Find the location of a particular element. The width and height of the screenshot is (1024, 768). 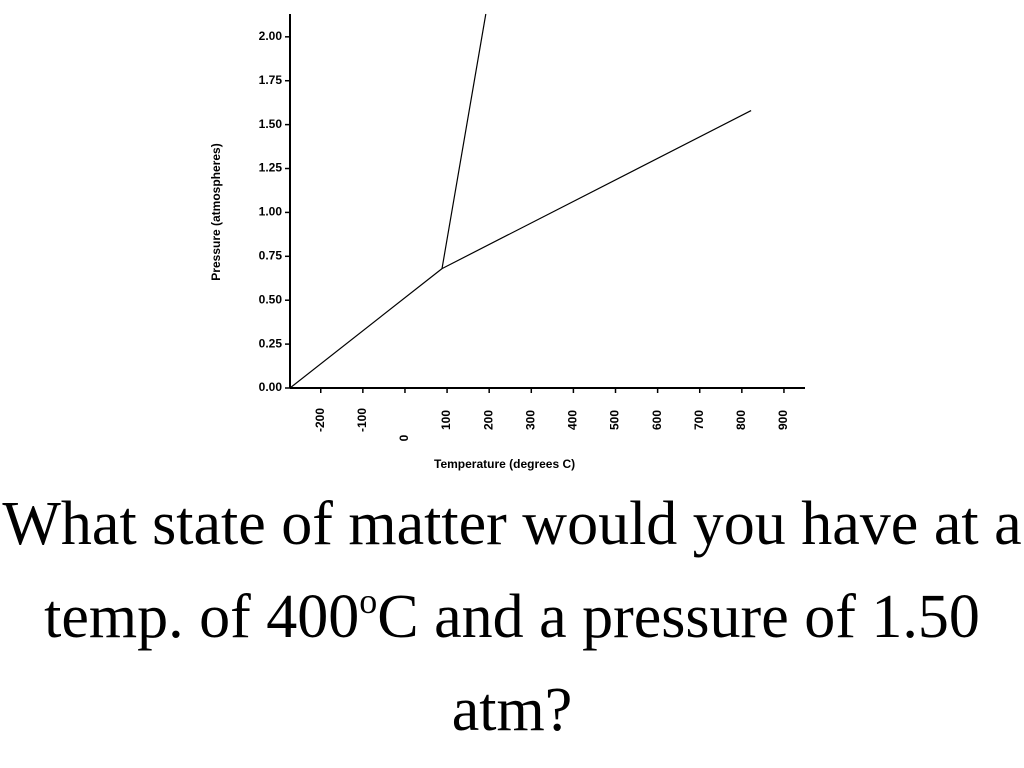

x-tick-label: 500 is located at coordinates (615, 420).